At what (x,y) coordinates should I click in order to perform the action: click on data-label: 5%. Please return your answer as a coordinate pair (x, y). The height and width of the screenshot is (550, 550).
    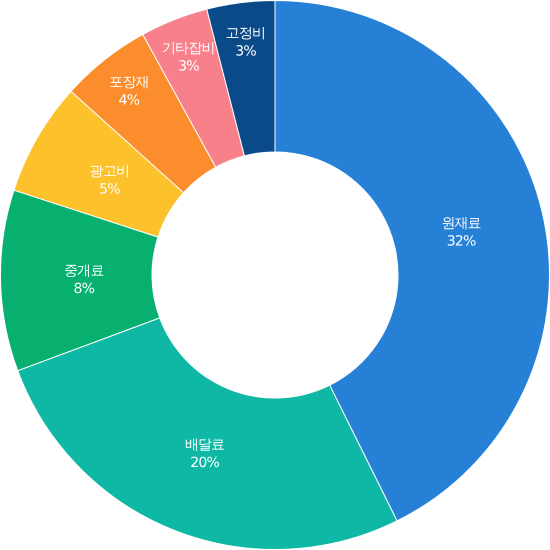
    Looking at the image, I should click on (109, 189).